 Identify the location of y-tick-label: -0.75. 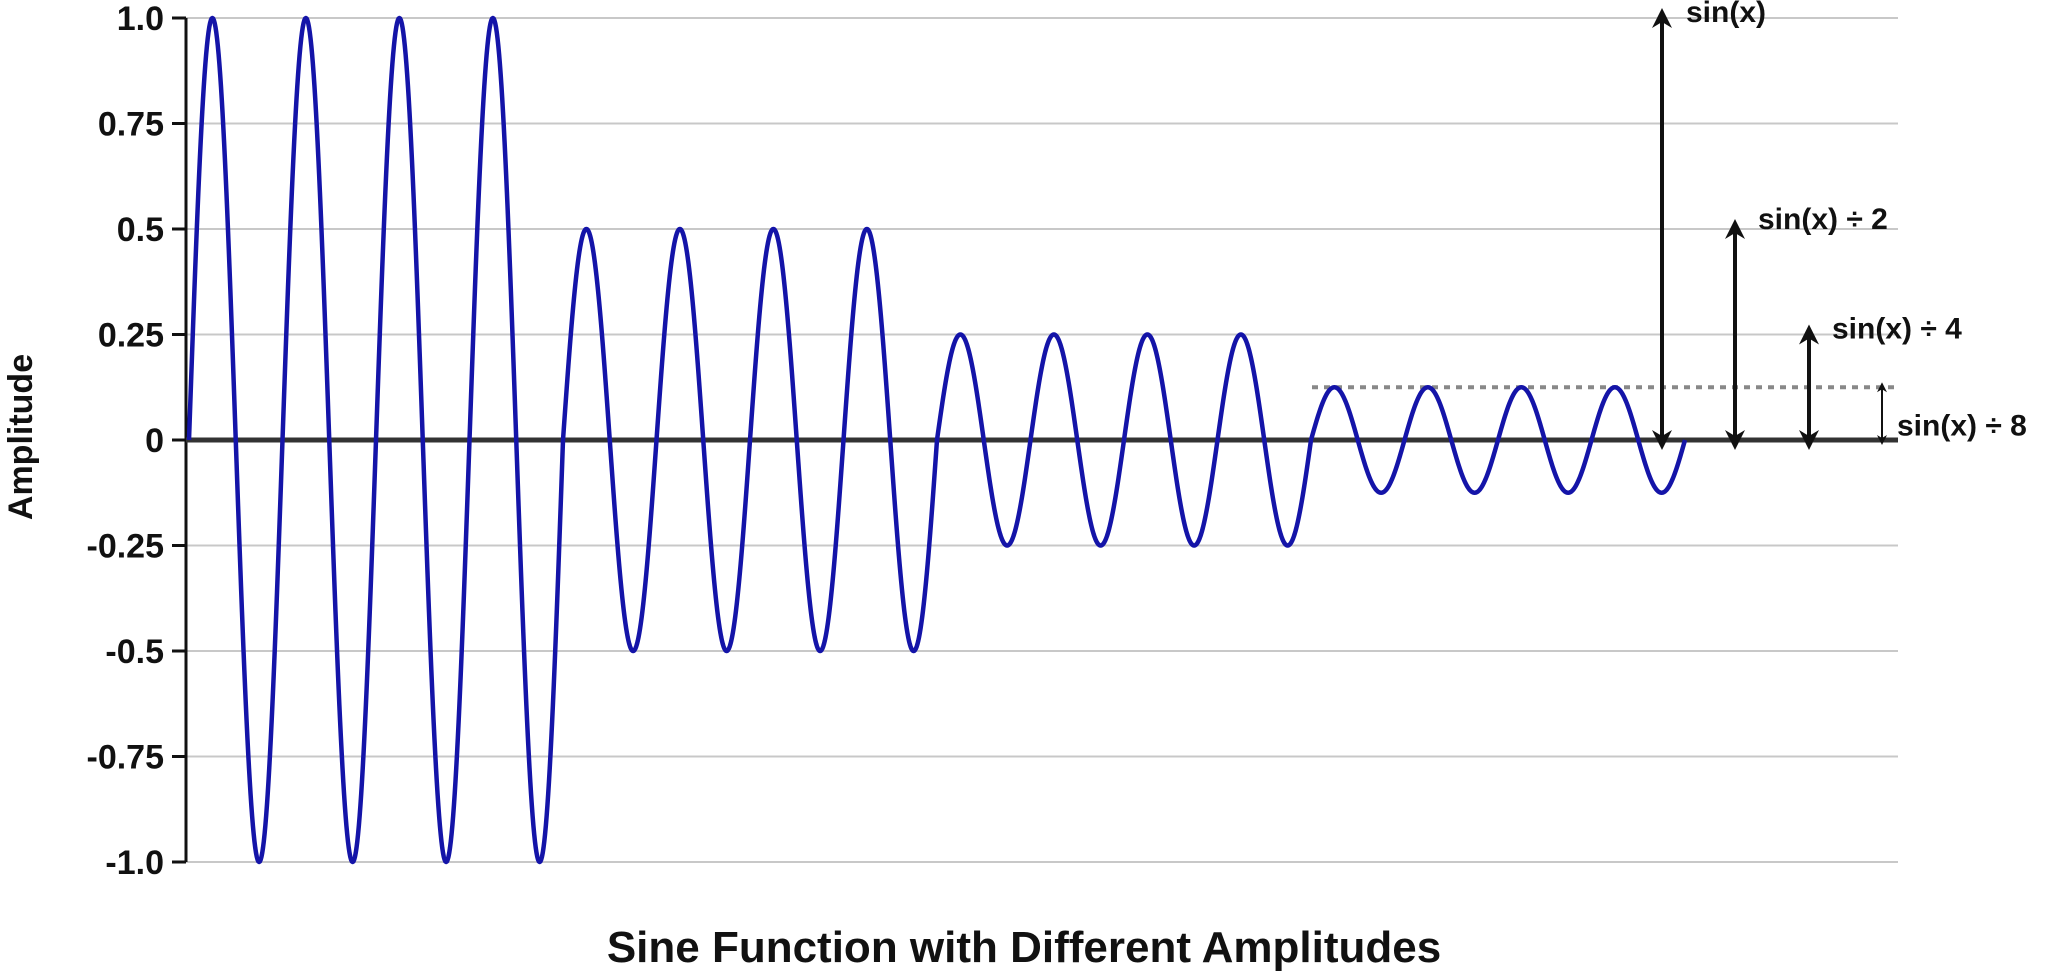
(126, 758).